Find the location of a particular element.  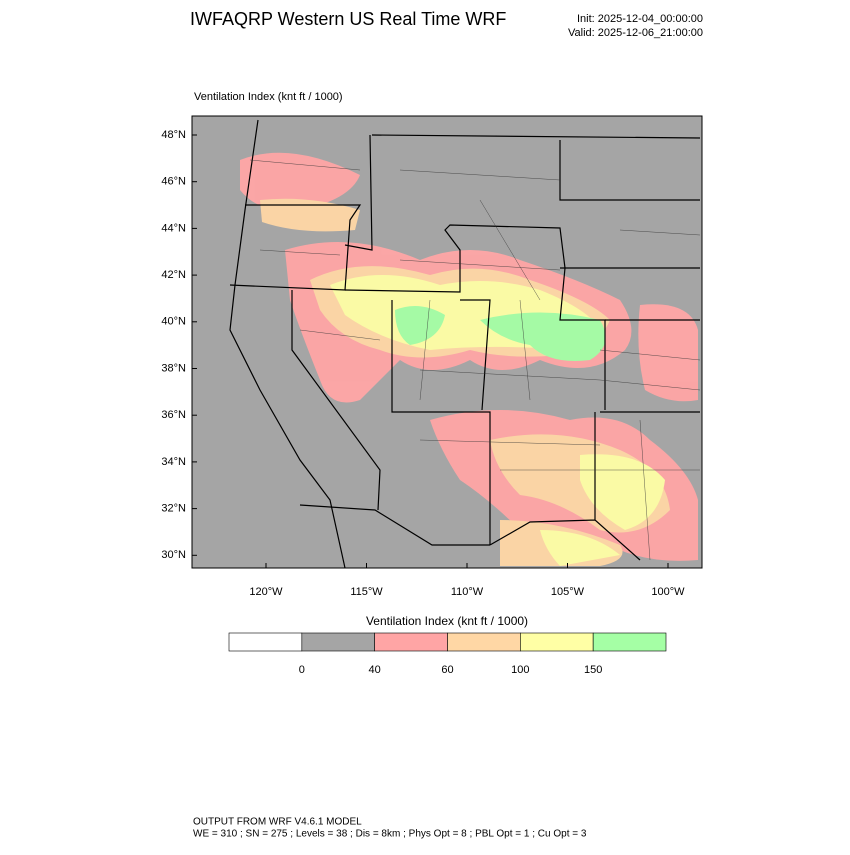

colorbar-label: 40 is located at coordinates (375, 670).